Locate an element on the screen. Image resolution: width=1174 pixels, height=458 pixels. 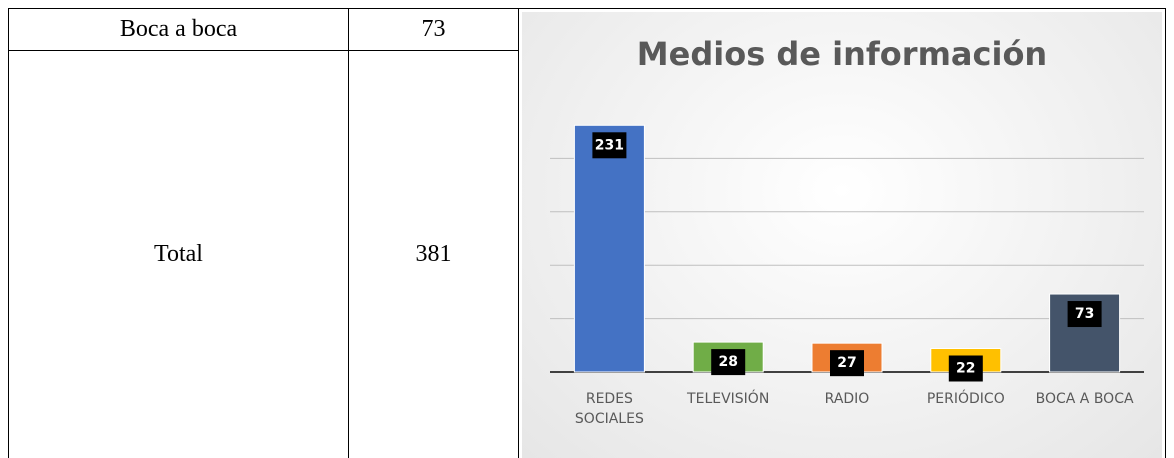
data-label: 22 is located at coordinates (965, 369).